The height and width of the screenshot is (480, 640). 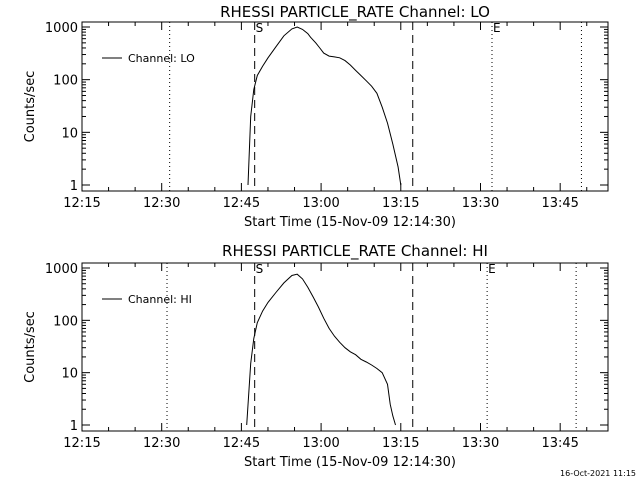 I want to click on footer-timestamp: 16-Oct-2021 11:15, so click(x=598, y=473).